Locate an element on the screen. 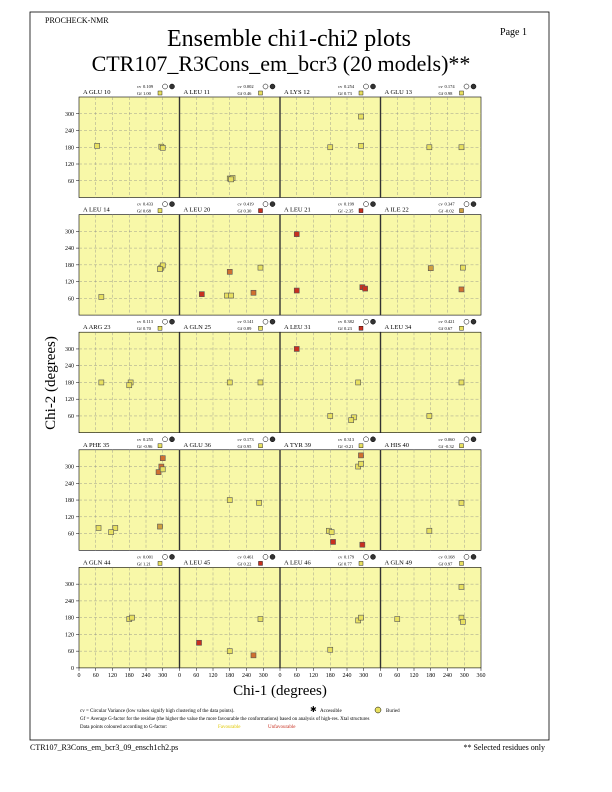 The width and height of the screenshot is (612, 792). cv-value: 0.421 is located at coordinates (450, 321).